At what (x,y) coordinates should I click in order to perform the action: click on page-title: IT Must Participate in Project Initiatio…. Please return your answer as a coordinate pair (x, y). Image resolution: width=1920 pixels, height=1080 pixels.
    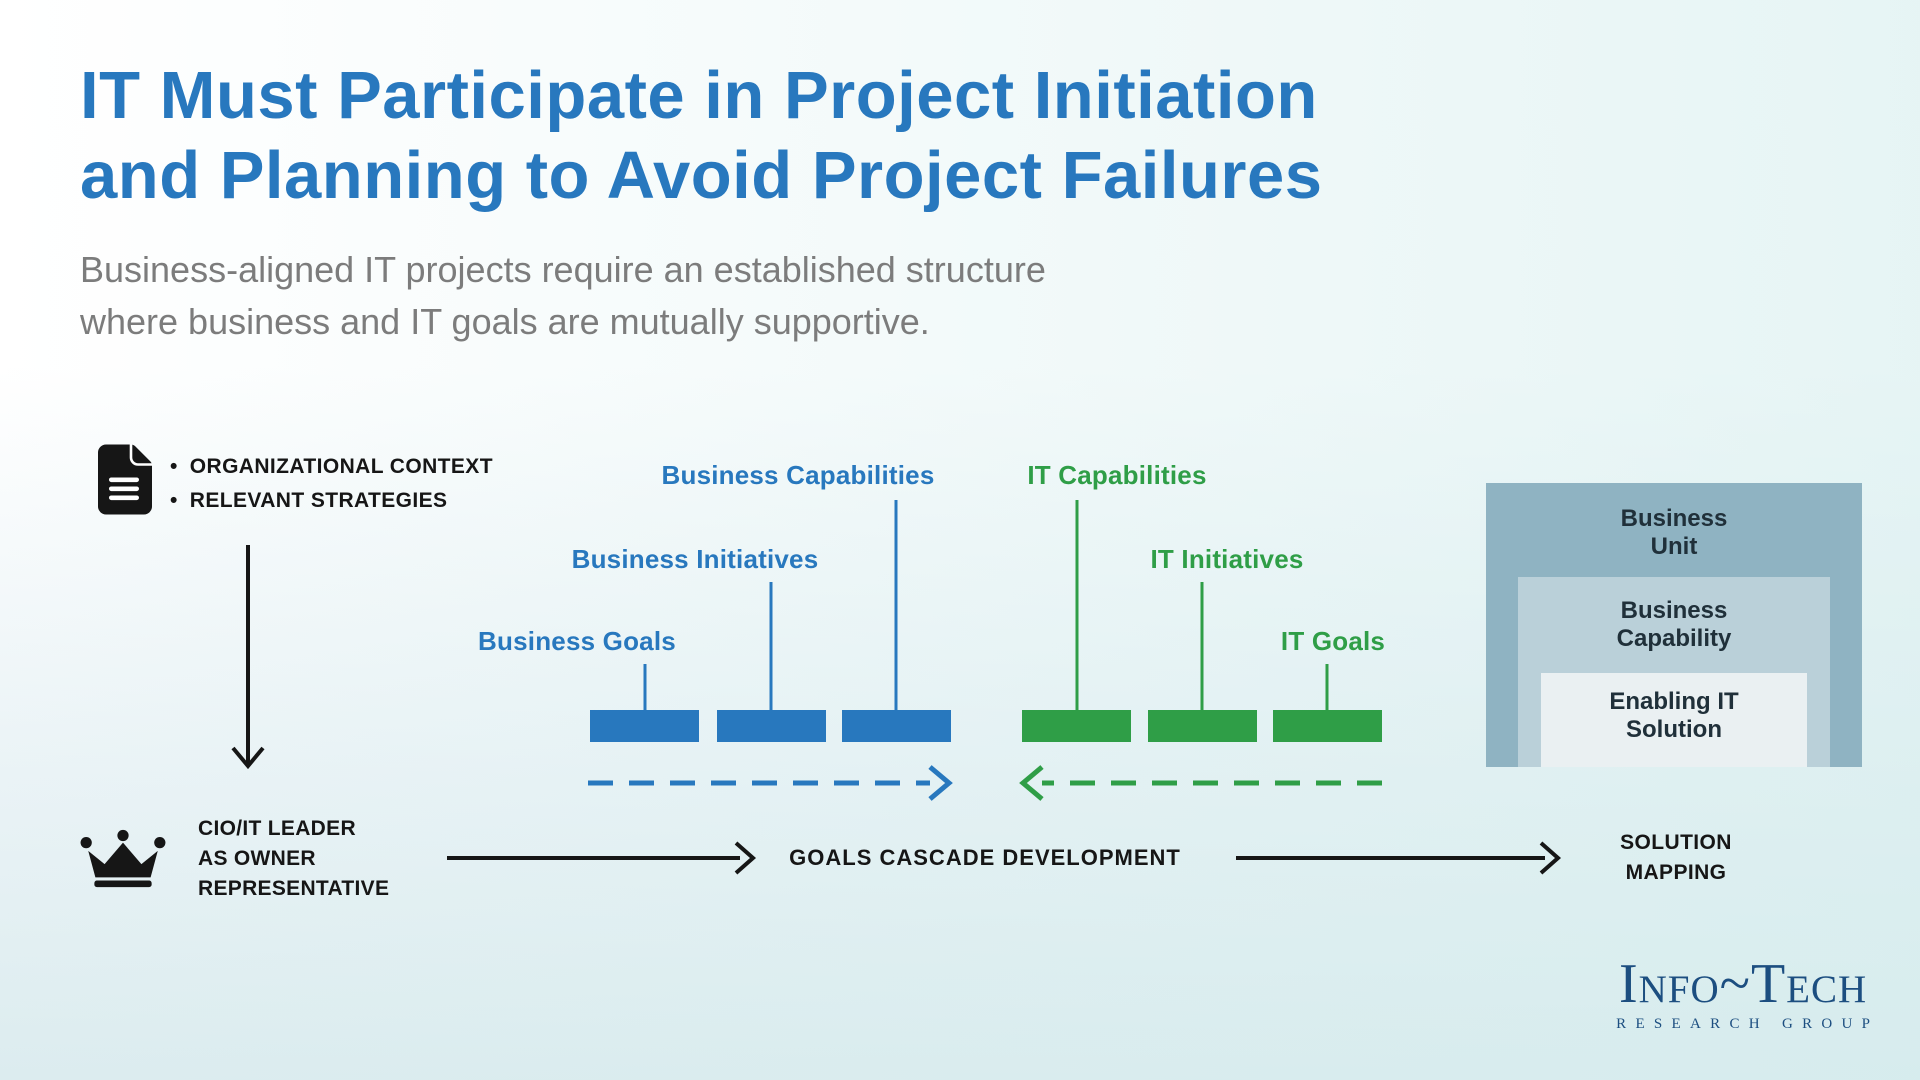
    Looking at the image, I should click on (701, 136).